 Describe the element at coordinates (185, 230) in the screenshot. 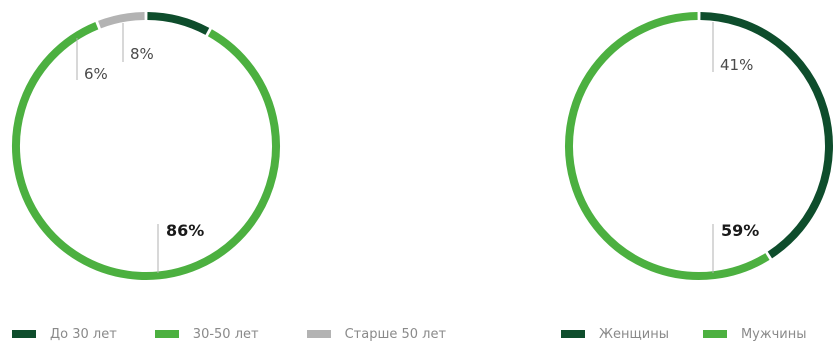

I see `age-data-label-30-50: 86%` at that location.